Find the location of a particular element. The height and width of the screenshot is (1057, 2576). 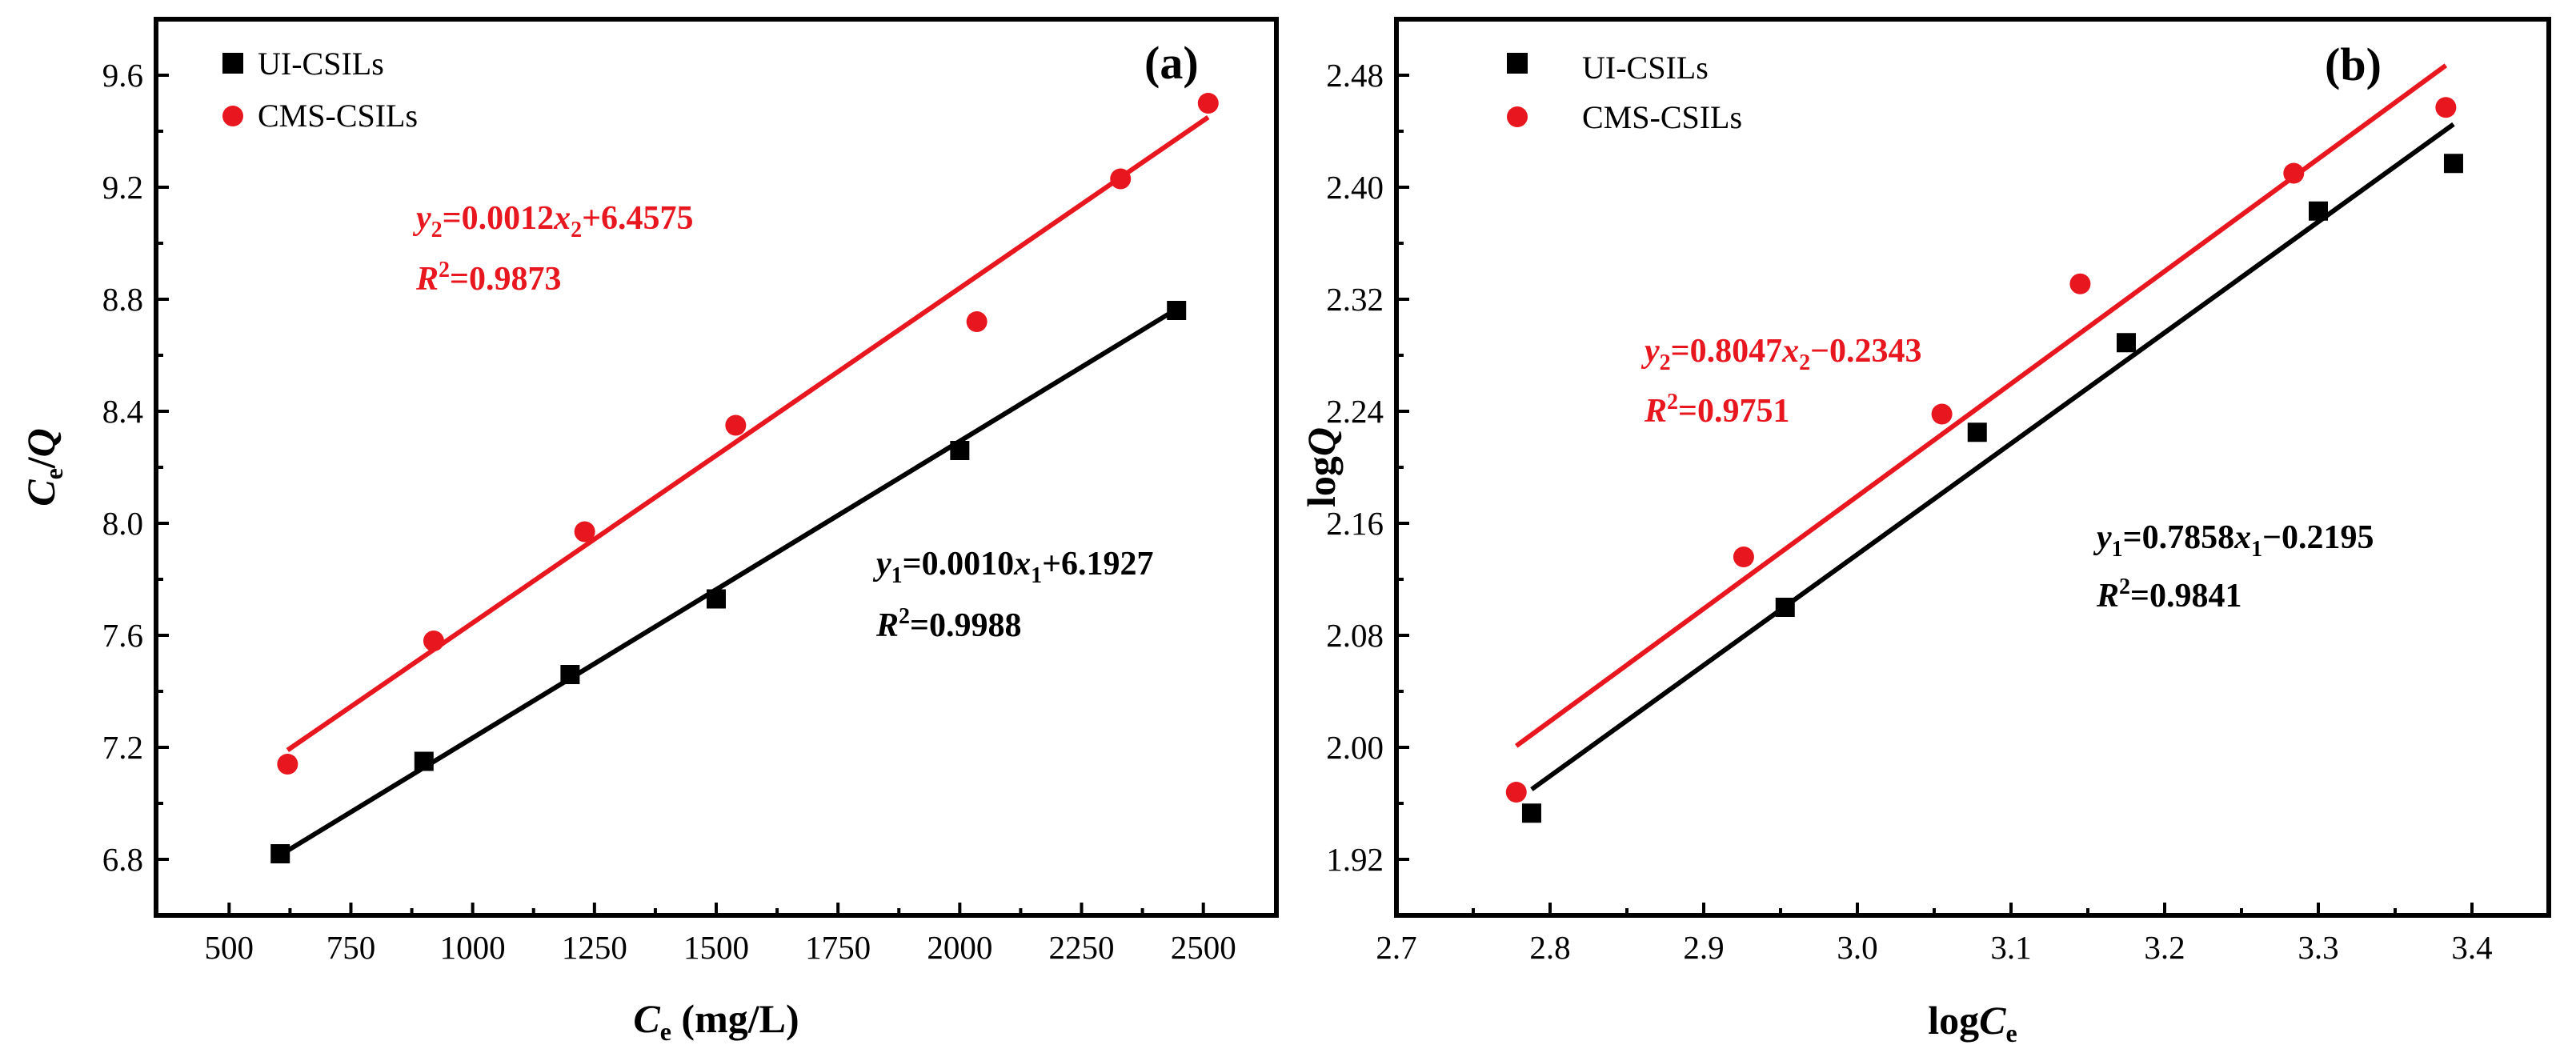

y-tick-label: 2.08 is located at coordinates (1355, 636).